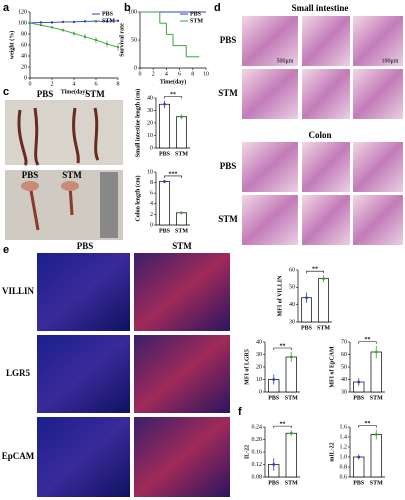  What do you see at coordinates (344, 477) in the screenshot?
I see `y-tick-label: 0.6` at bounding box center [344, 477].